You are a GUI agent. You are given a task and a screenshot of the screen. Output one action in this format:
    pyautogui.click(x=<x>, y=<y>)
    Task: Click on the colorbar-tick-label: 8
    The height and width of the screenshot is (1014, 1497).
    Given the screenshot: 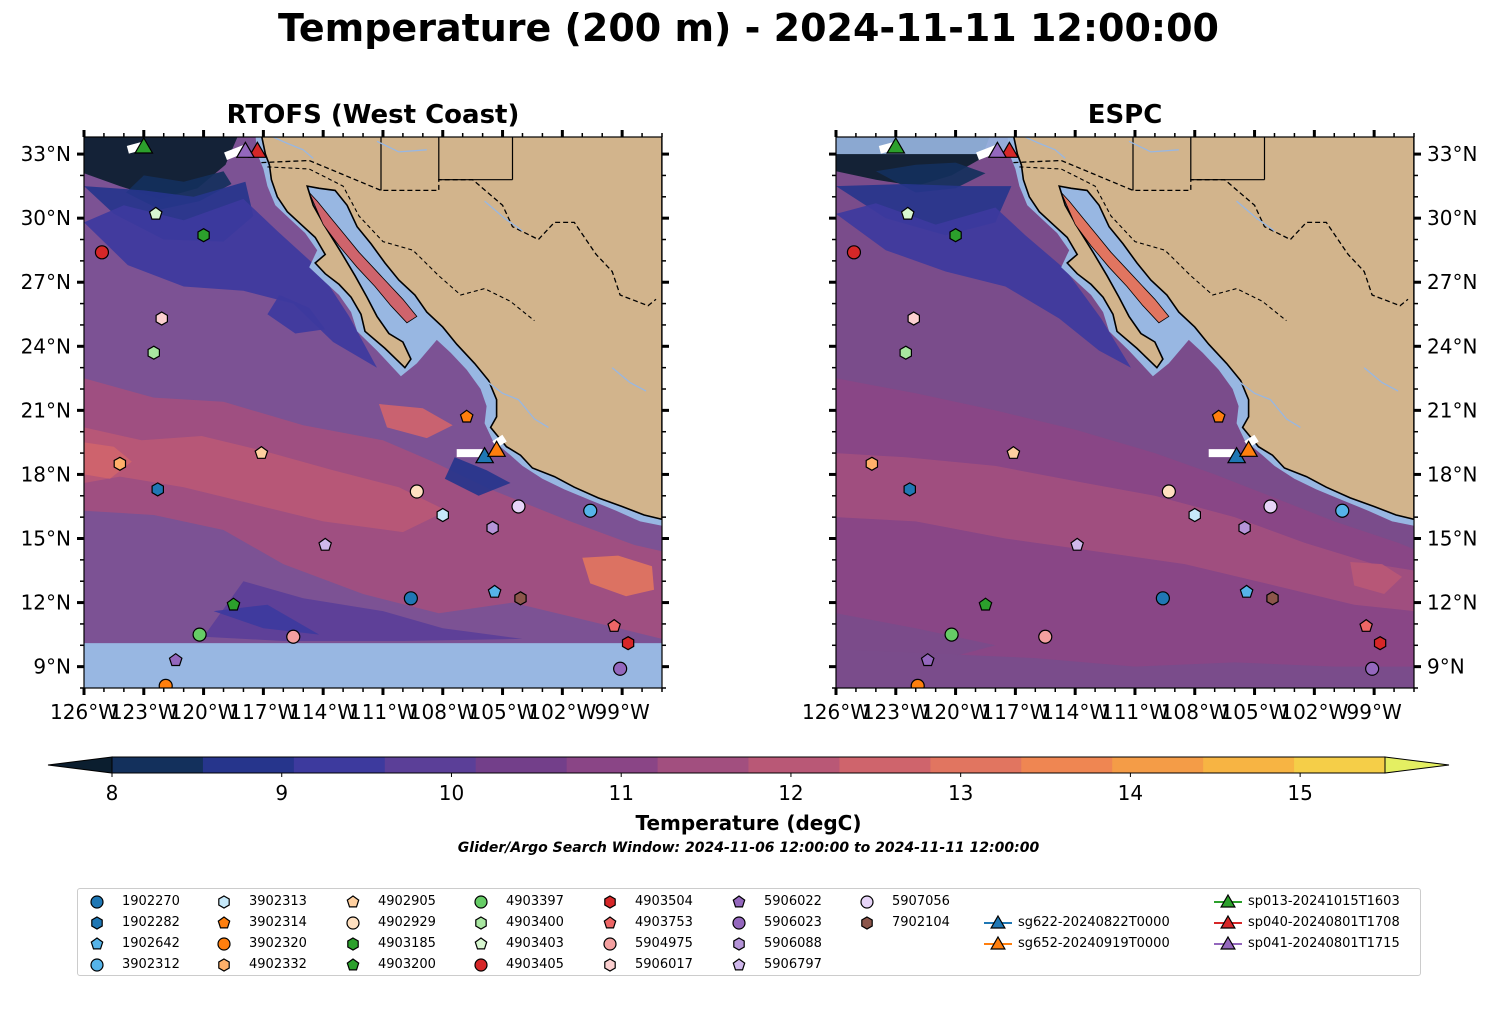 What is the action you would take?
    pyautogui.click(x=112, y=793)
    